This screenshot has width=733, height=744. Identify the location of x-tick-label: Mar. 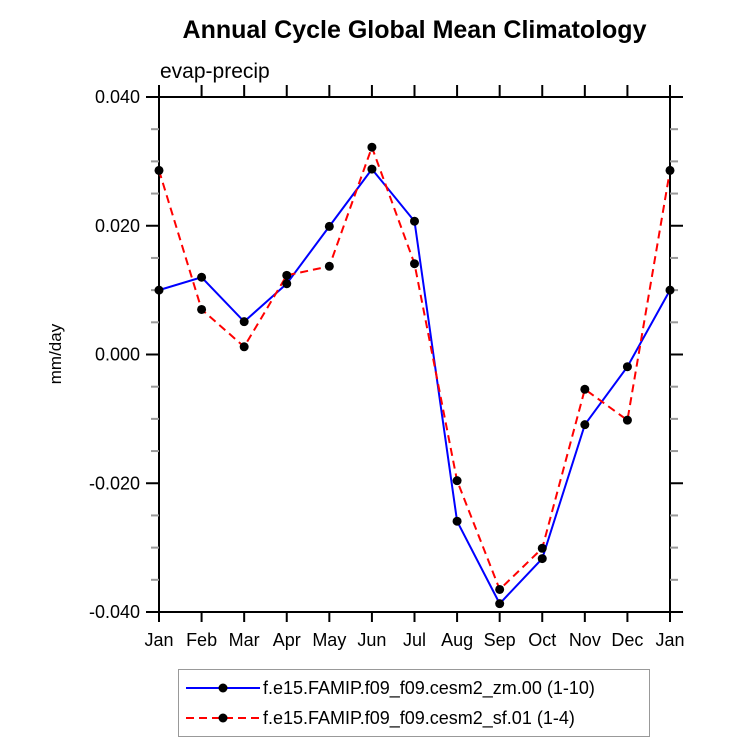
(244, 640).